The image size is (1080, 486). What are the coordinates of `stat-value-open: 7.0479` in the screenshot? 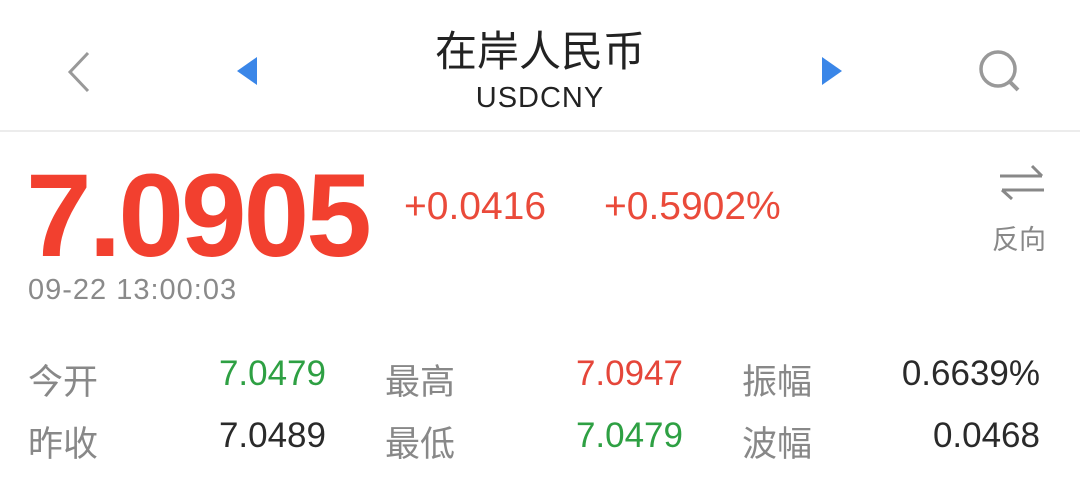 It's located at (272, 373).